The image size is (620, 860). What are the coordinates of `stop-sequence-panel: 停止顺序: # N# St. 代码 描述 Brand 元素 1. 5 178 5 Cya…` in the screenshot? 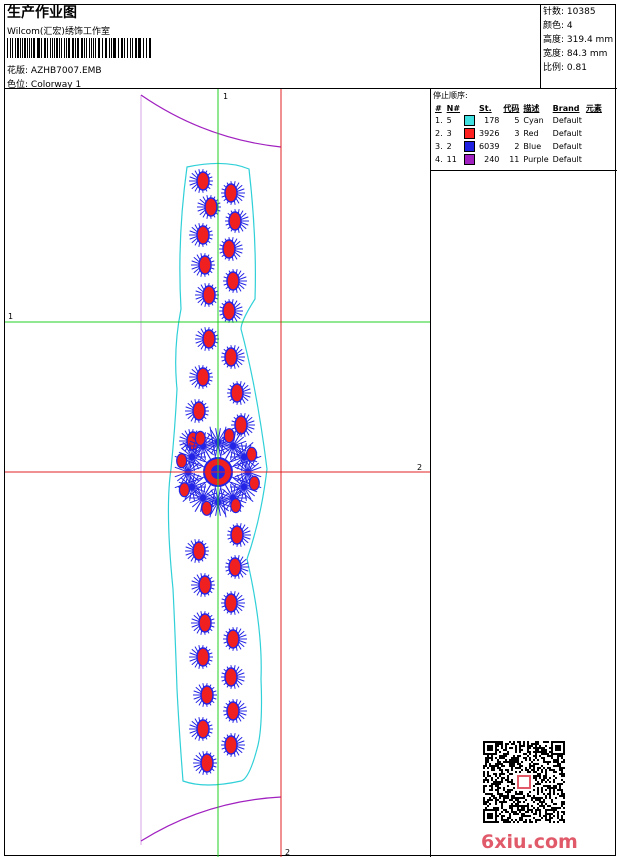 It's located at (524, 130).